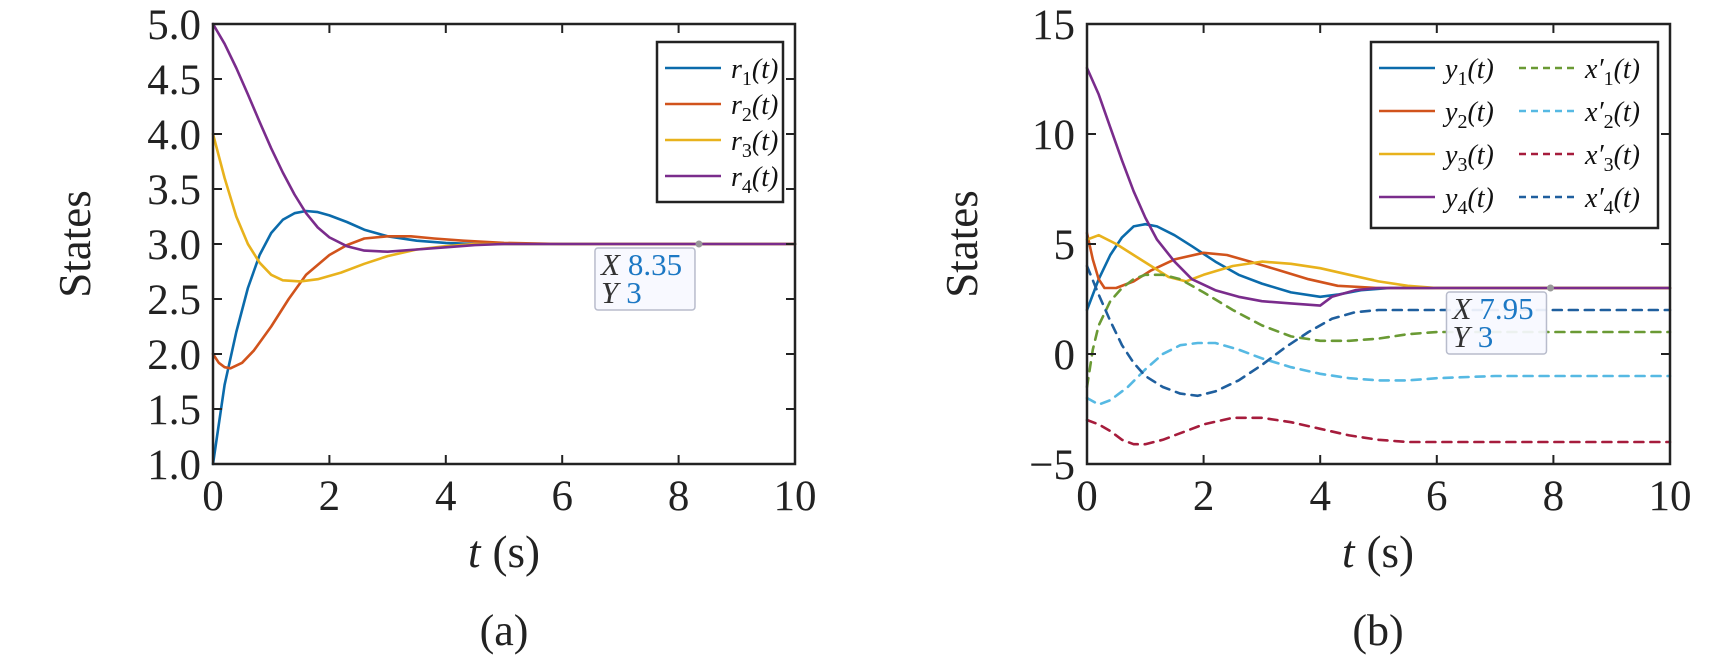 The image size is (1732, 663). Describe the element at coordinates (1390, 552) in the screenshot. I see `x-axis-unit-b: (s)` at that location.